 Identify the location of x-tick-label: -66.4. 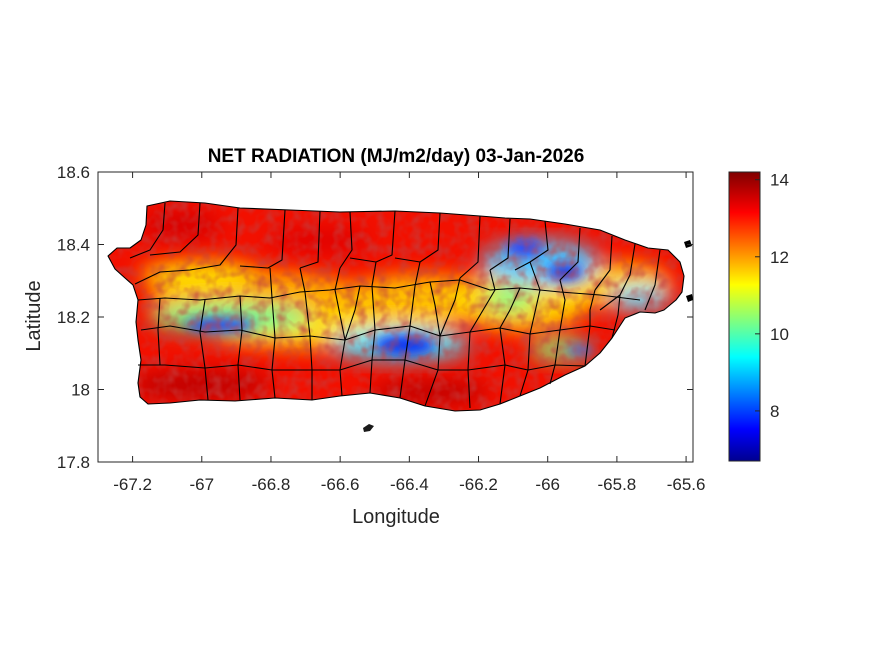
(409, 484).